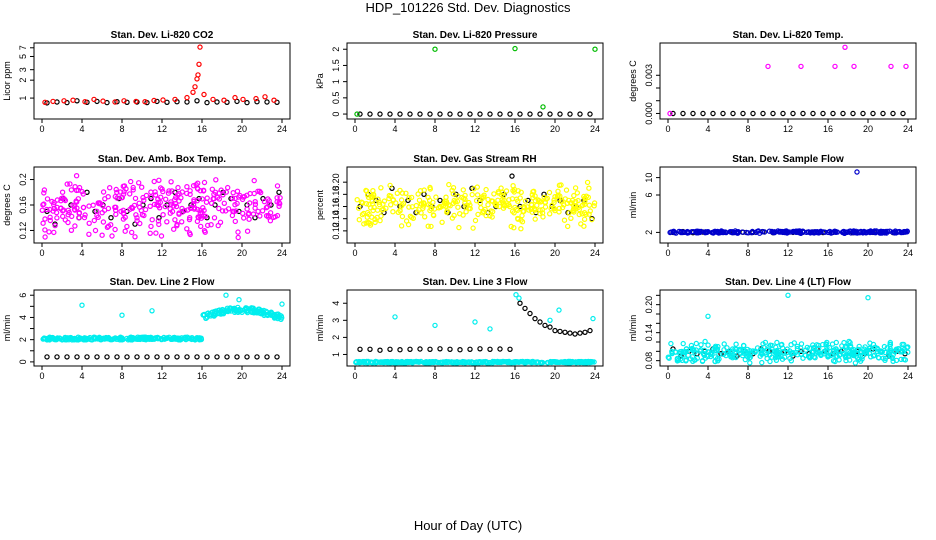 The height and width of the screenshot is (540, 936). Describe the element at coordinates (162, 282) in the screenshot. I see `panel-title: Stan. Dev. Line 2 Flow` at that location.